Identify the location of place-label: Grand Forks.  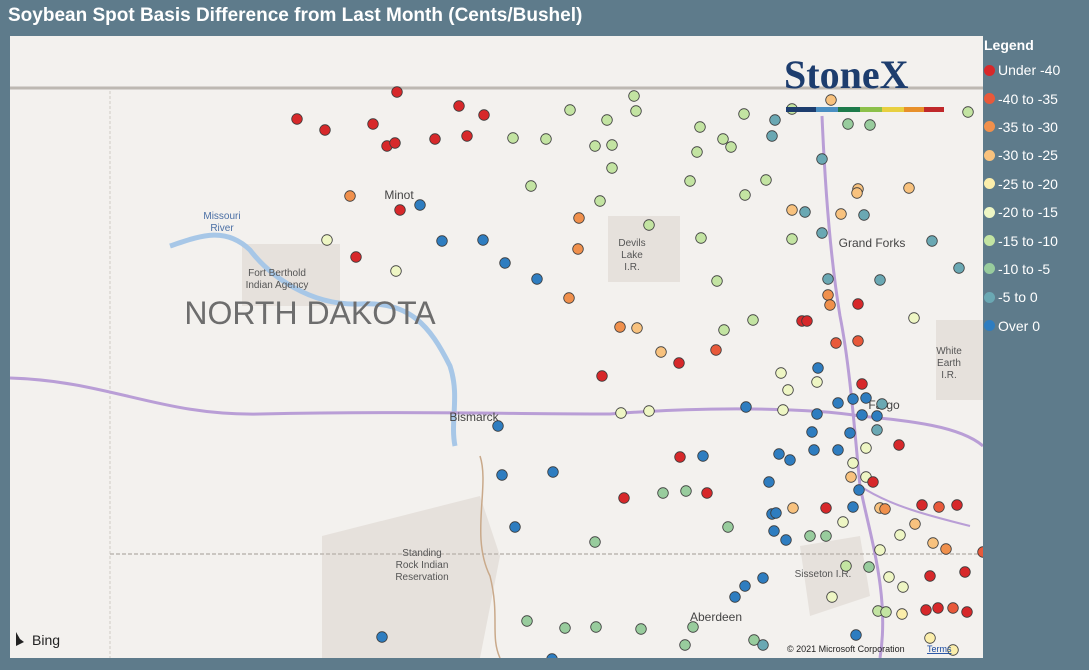
(872, 243).